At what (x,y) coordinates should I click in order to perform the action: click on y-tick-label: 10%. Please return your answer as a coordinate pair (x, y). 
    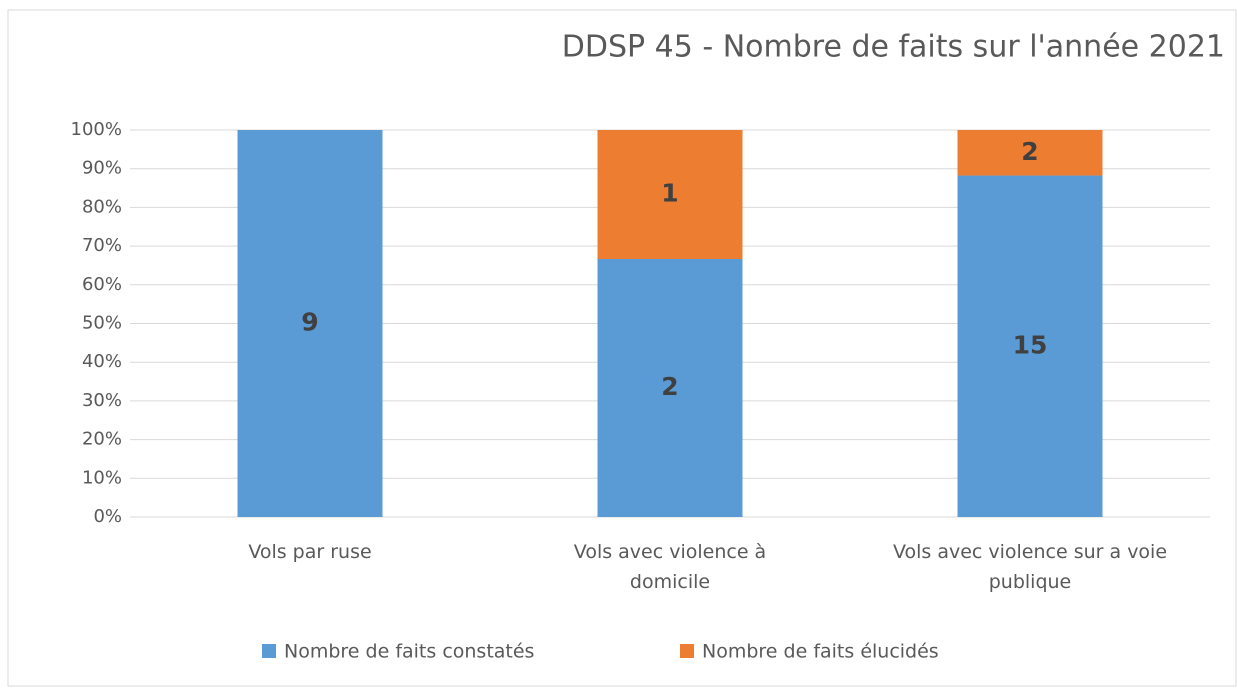
    Looking at the image, I should click on (102, 477).